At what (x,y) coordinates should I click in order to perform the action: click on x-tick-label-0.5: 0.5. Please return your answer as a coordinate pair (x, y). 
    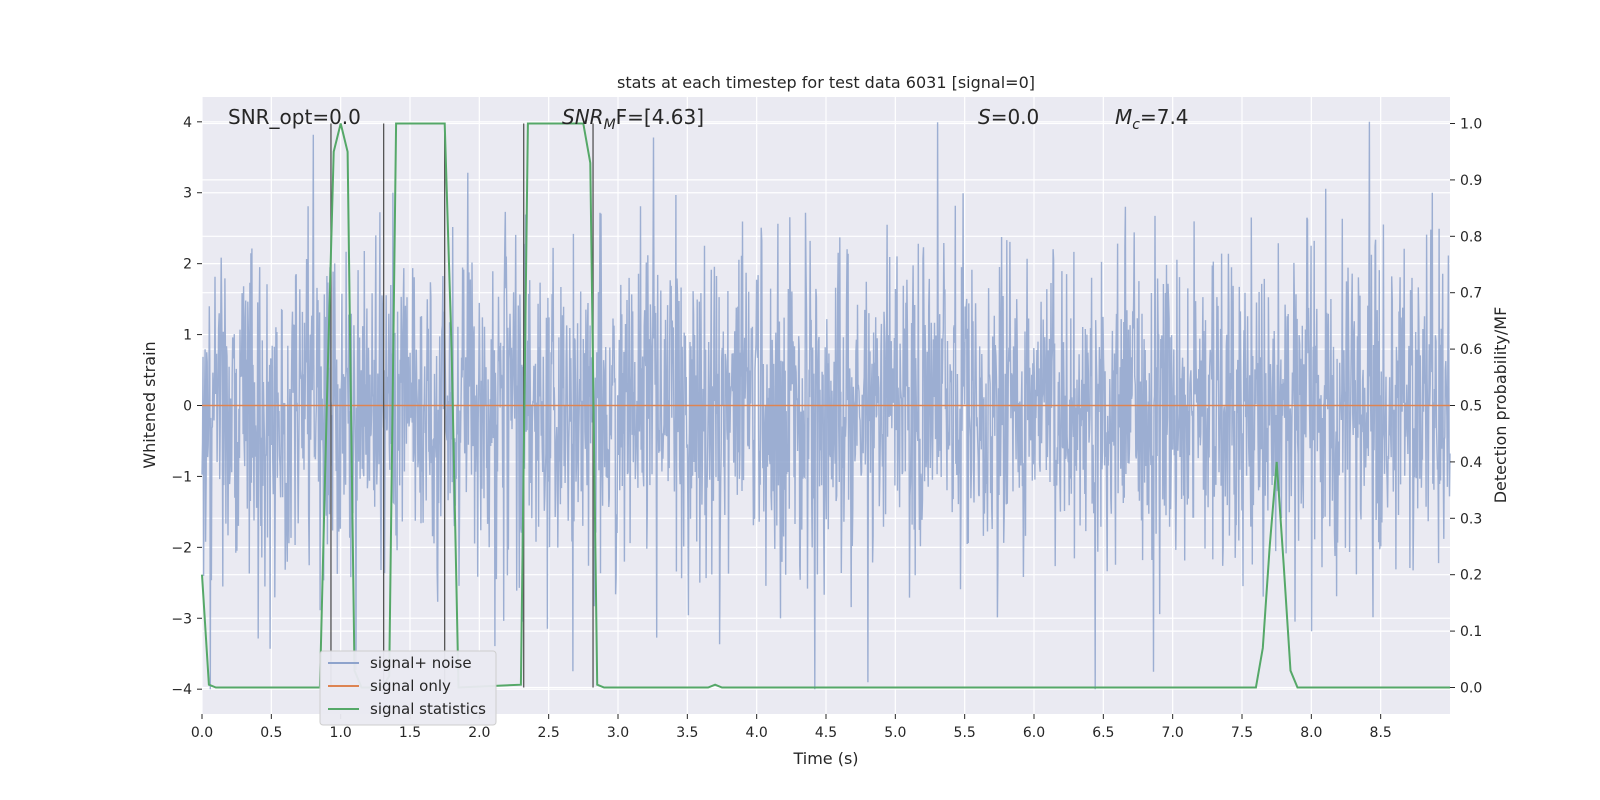
    Looking at the image, I should click on (271, 733).